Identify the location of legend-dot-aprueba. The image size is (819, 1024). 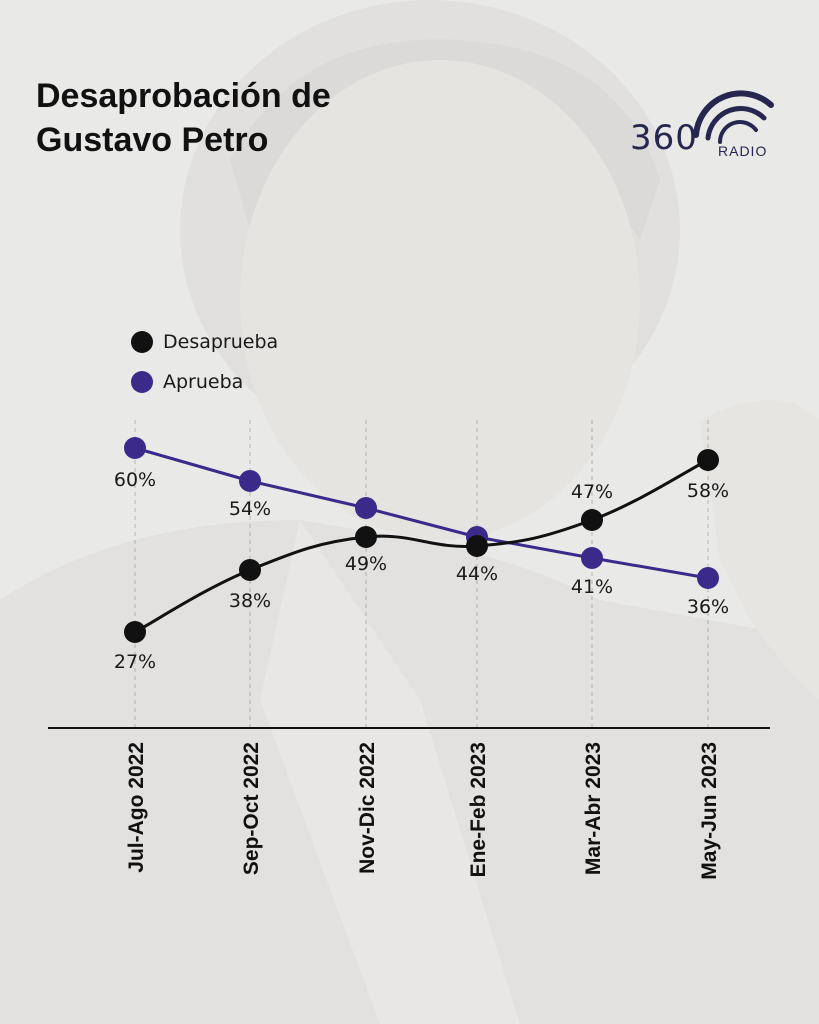
(142, 382).